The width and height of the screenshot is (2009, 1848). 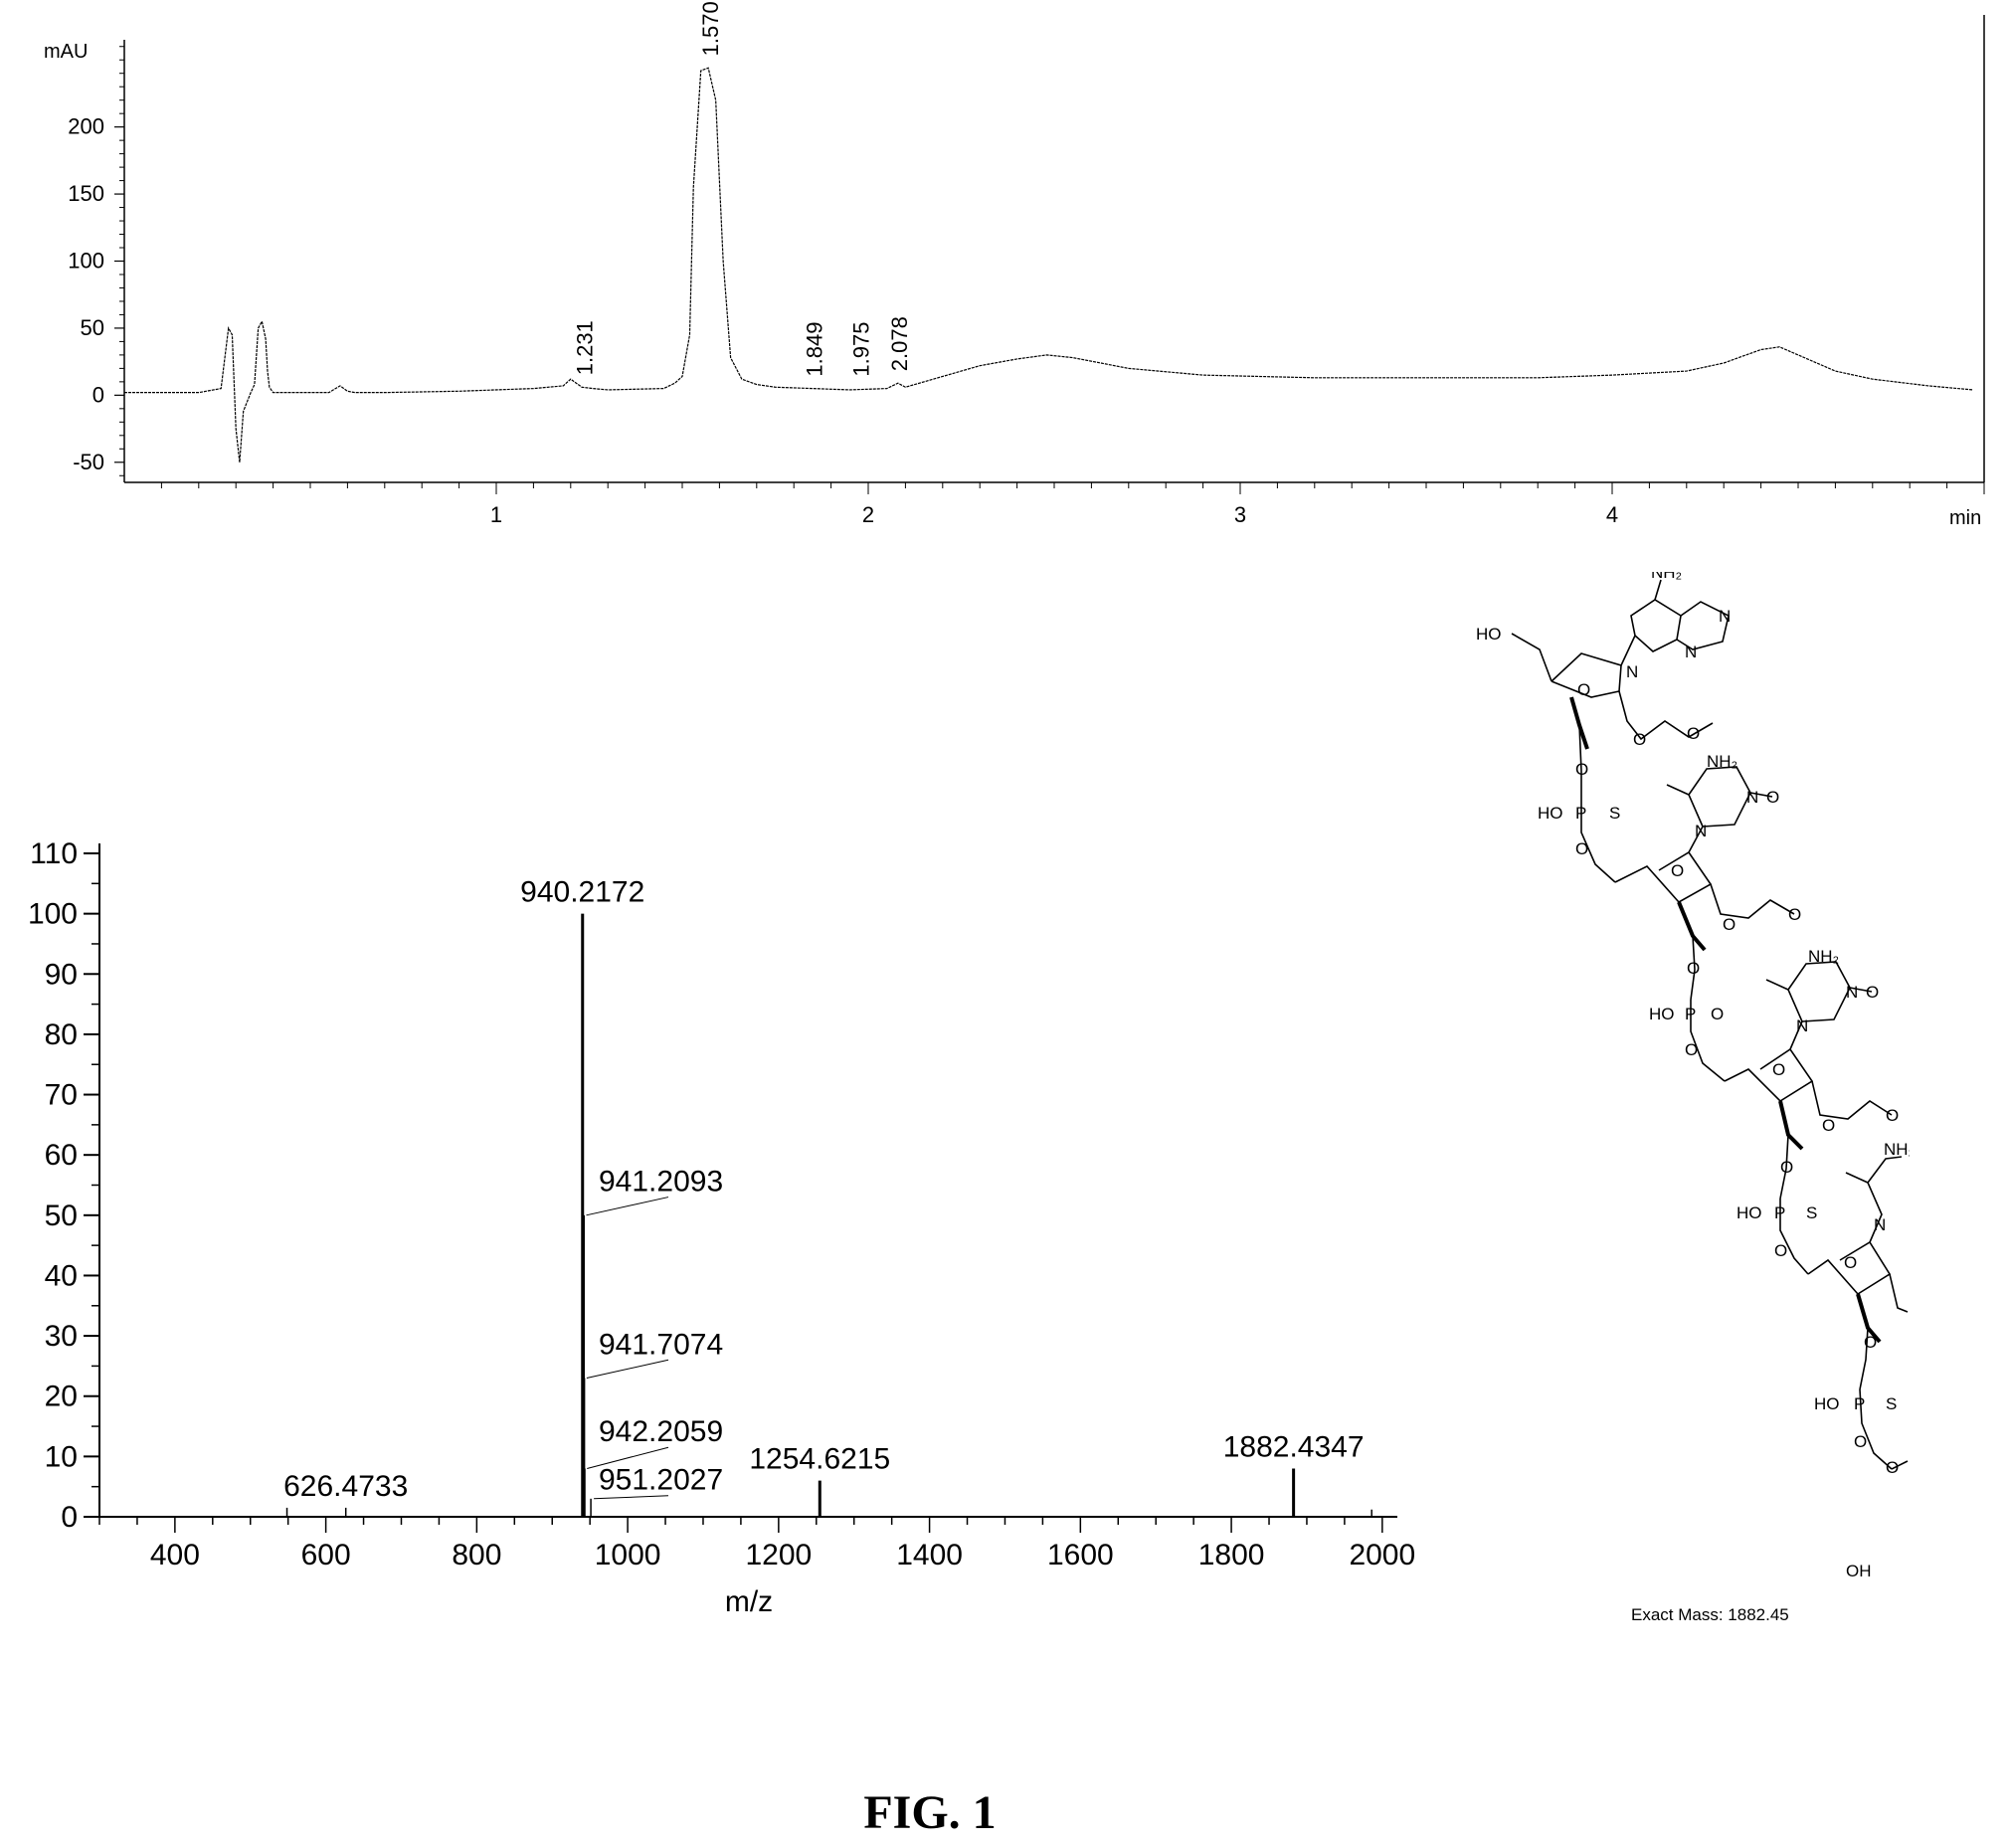 I want to click on x-tick-label: 4, so click(x=1612, y=514).